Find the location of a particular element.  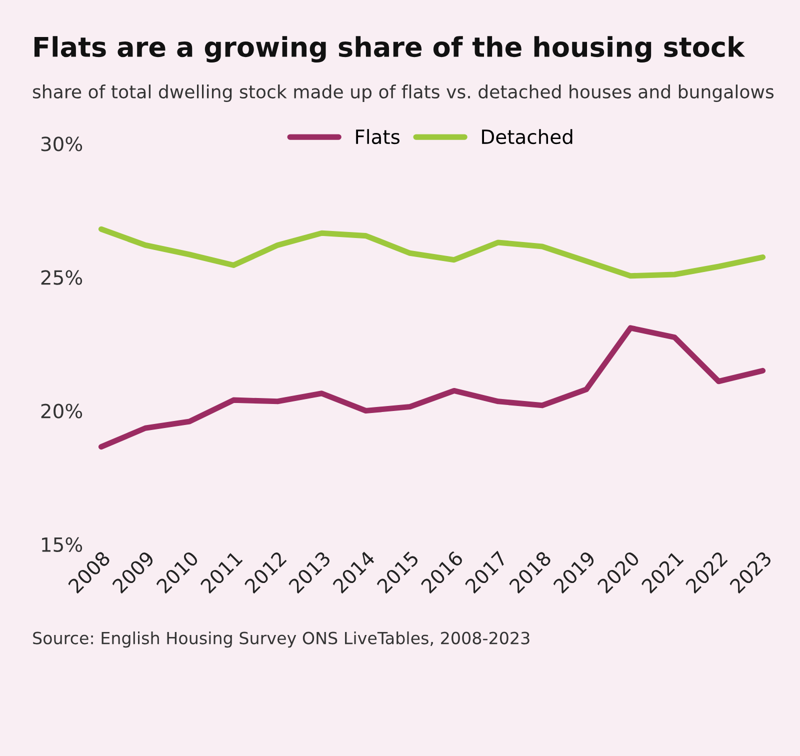

legend-label: Flats is located at coordinates (378, 136).